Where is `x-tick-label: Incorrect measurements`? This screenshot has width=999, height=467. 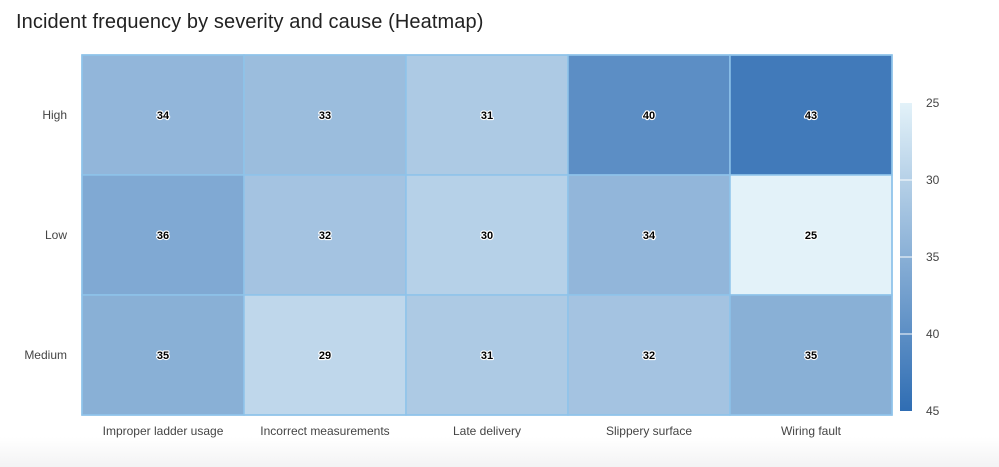 x-tick-label: Incorrect measurements is located at coordinates (324, 431).